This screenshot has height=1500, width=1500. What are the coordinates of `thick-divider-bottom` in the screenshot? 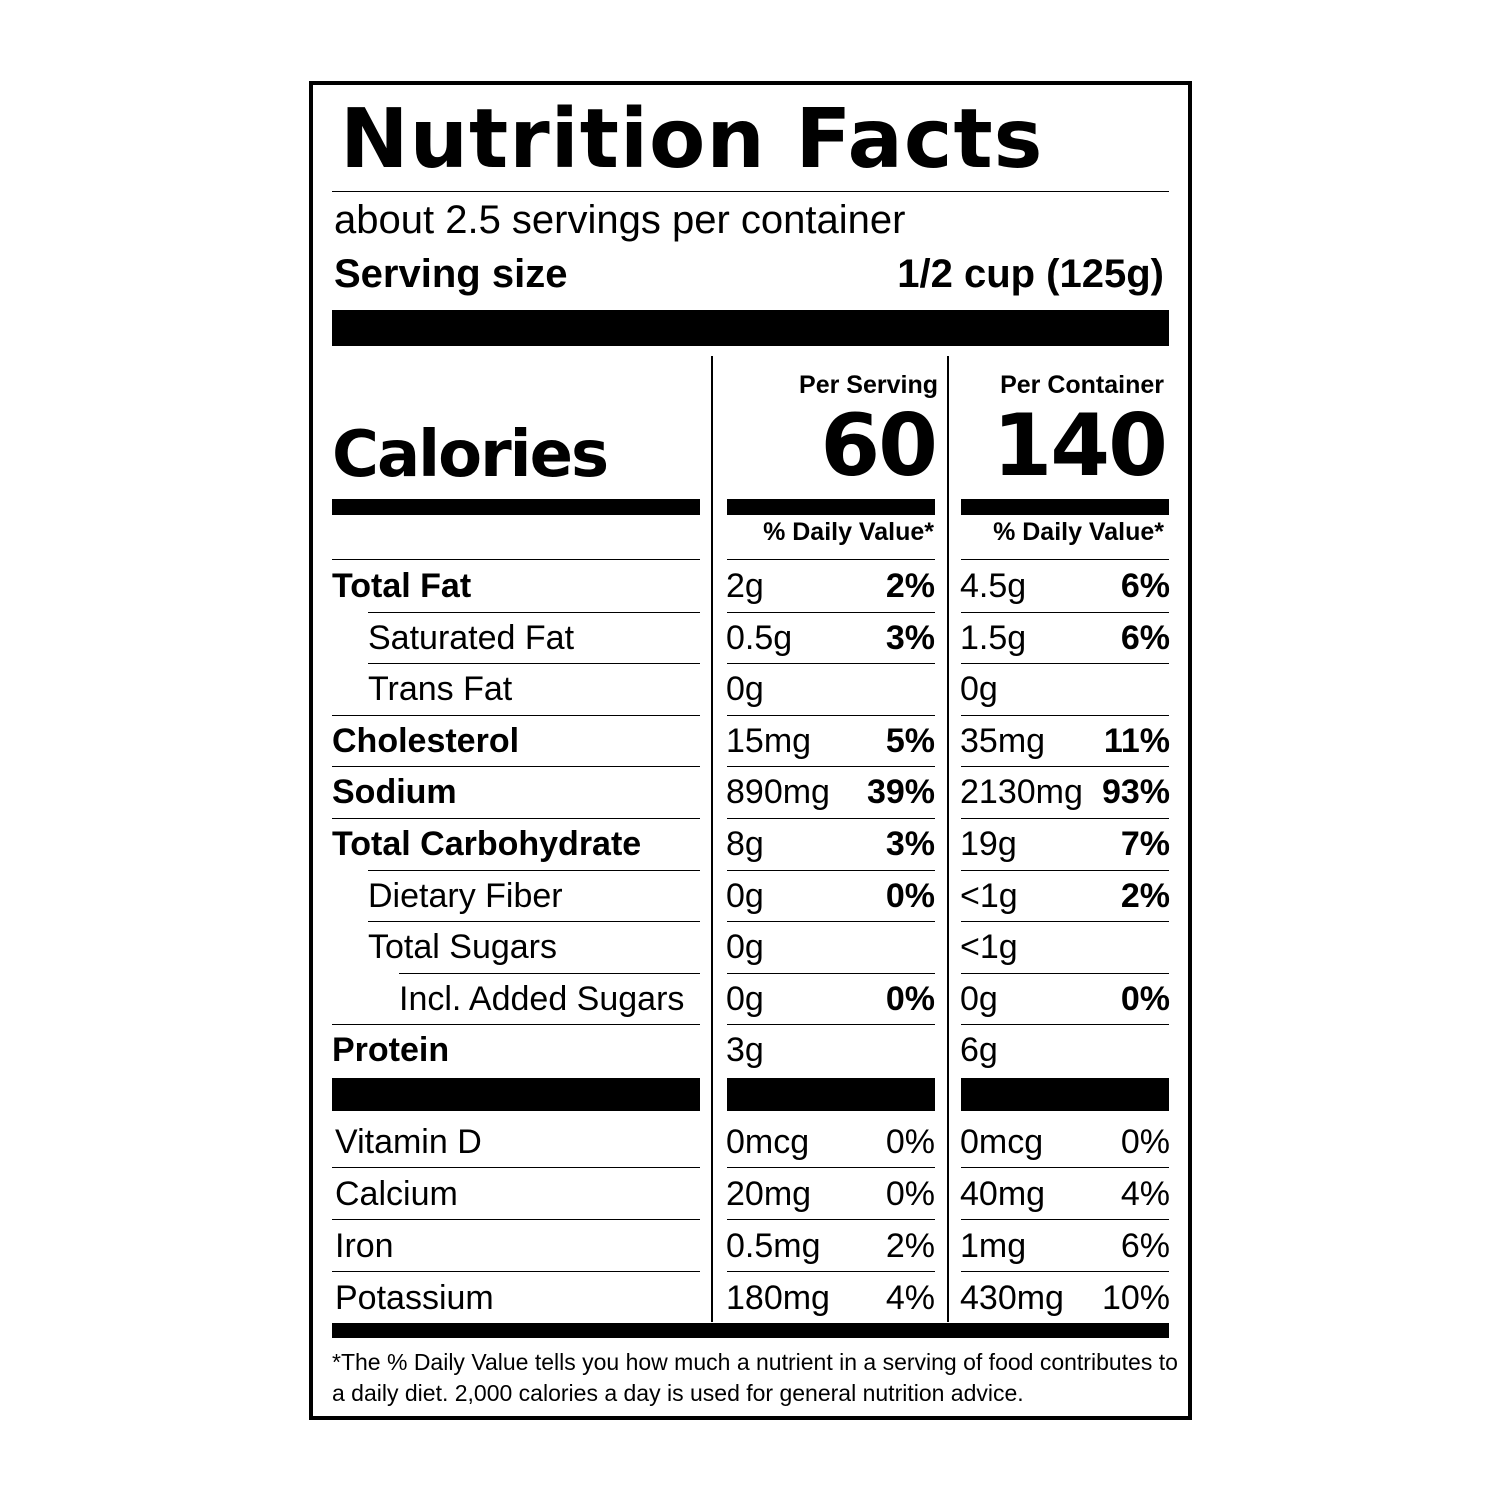 It's located at (750, 1330).